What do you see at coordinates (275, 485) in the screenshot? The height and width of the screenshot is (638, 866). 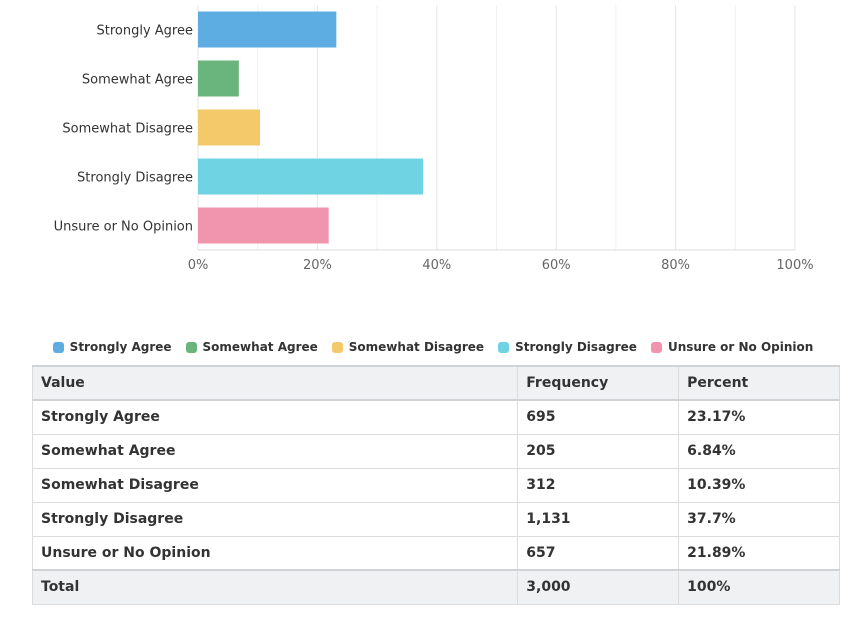 I see `cell-value: Somewhat Disagree` at bounding box center [275, 485].